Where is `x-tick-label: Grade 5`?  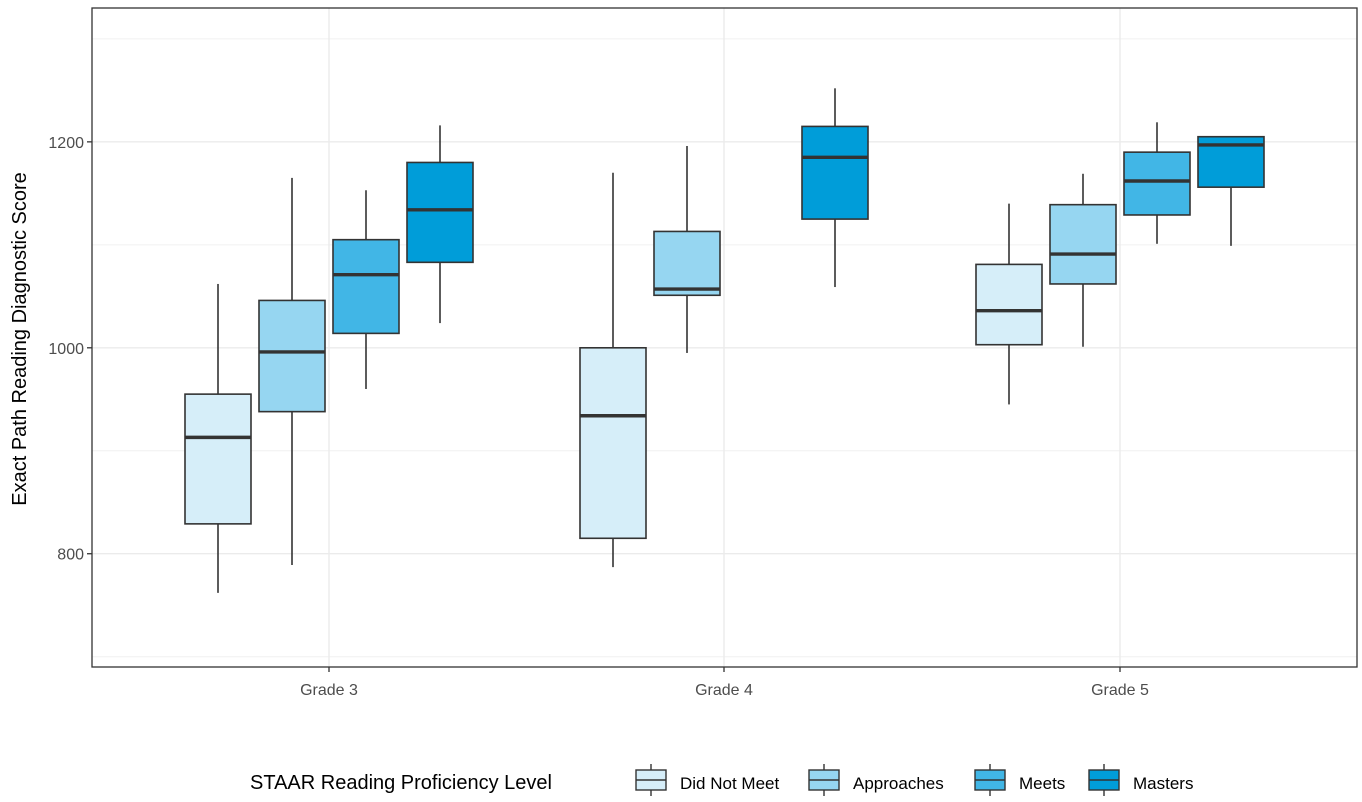 x-tick-label: Grade 5 is located at coordinates (1120, 690).